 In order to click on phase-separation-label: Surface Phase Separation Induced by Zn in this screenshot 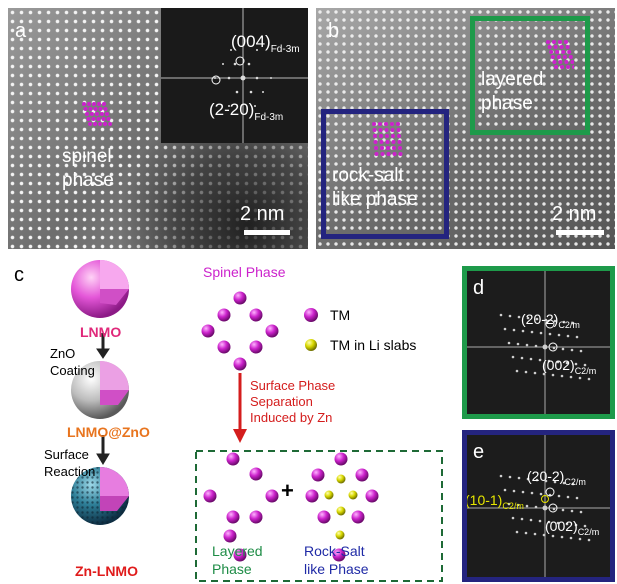, I will do `click(293, 401)`.